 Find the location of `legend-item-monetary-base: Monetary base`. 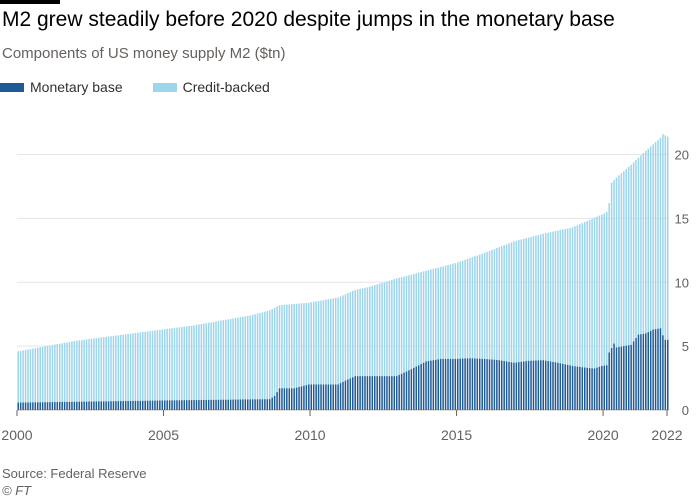

legend-item-monetary-base: Monetary base is located at coordinates (61, 87).